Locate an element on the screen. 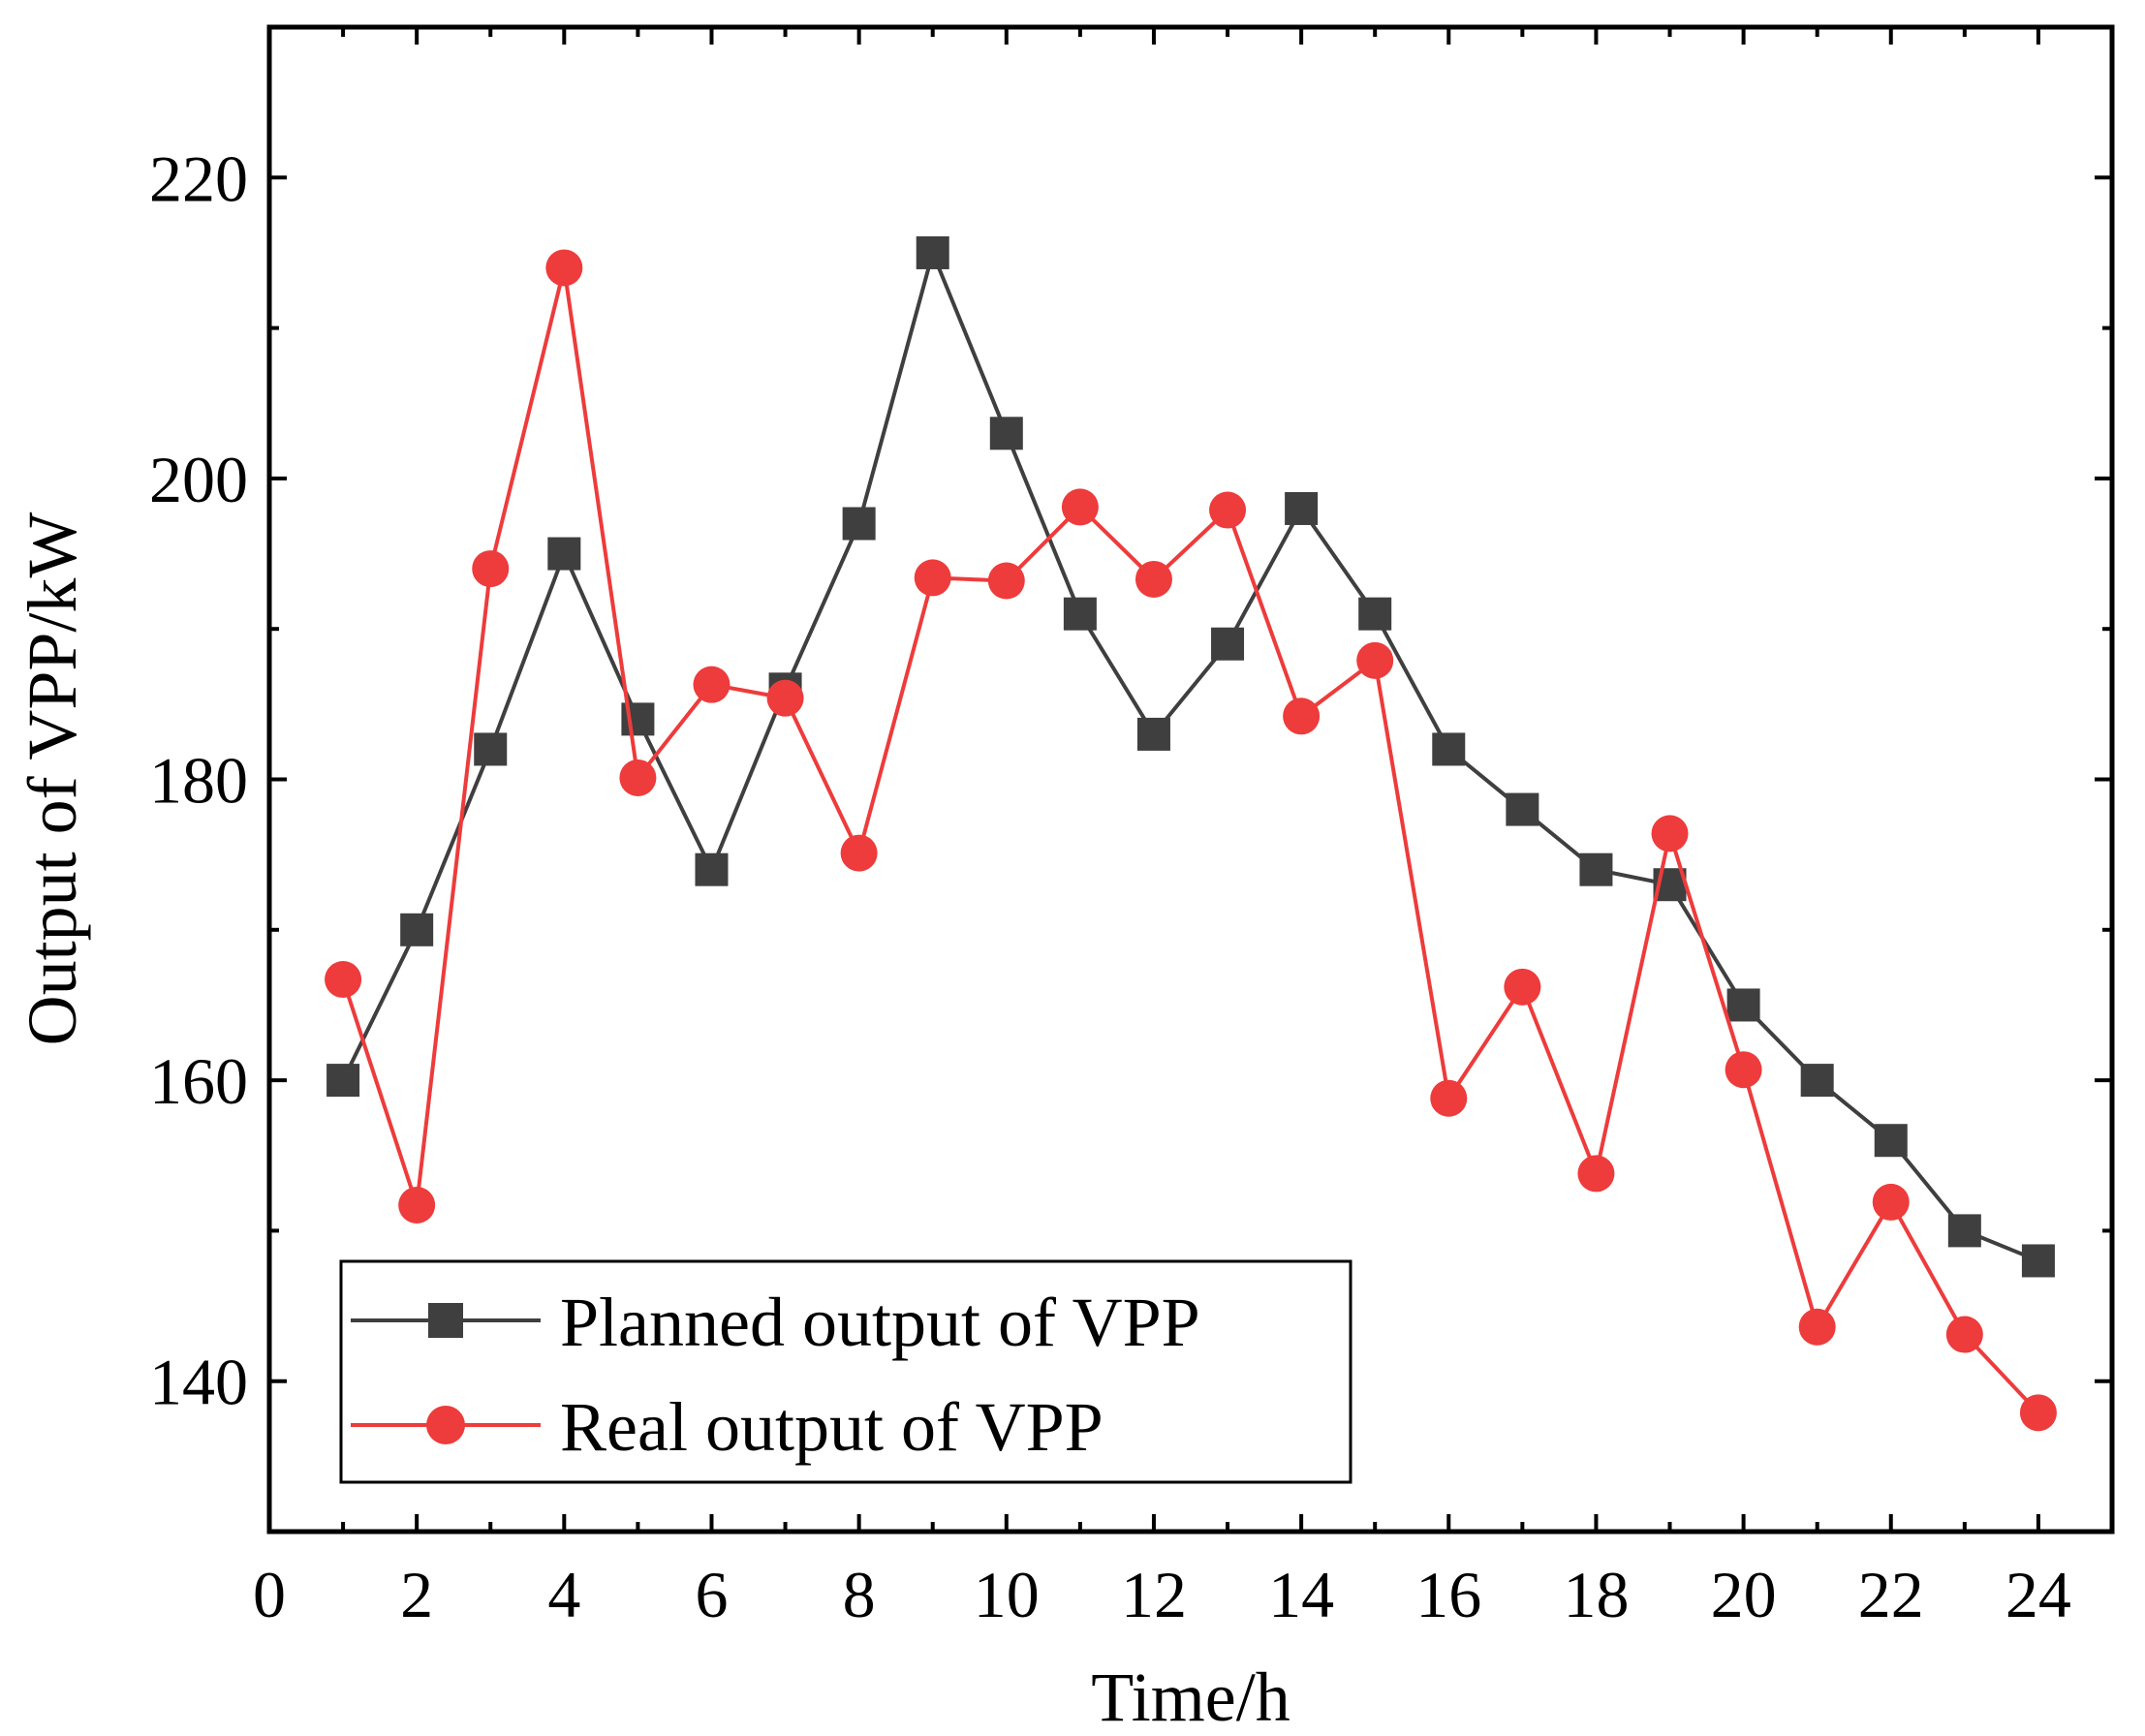  x-tick-label: 18 is located at coordinates (1596, 1594).